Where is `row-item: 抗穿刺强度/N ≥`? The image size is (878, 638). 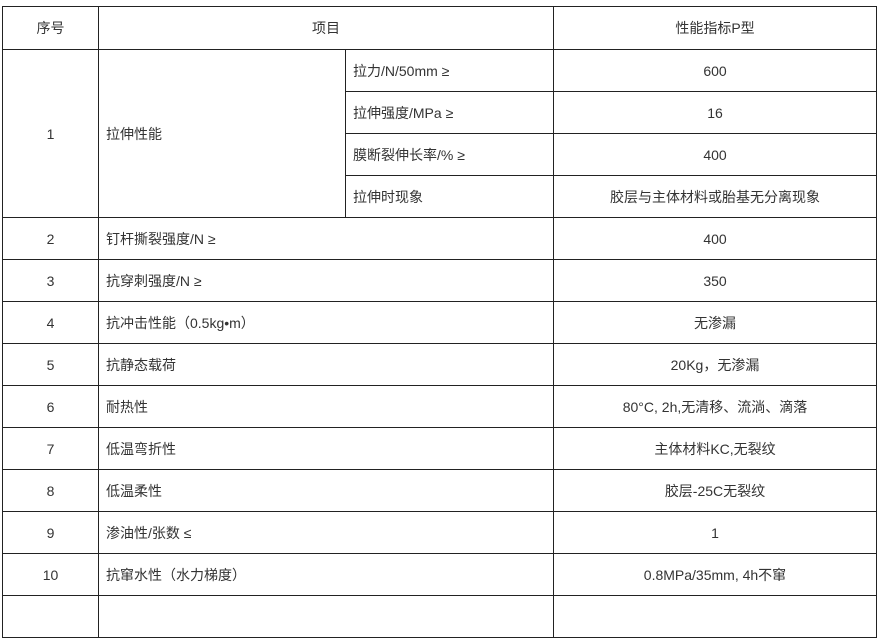 row-item: 抗穿刺强度/N ≥ is located at coordinates (326, 280).